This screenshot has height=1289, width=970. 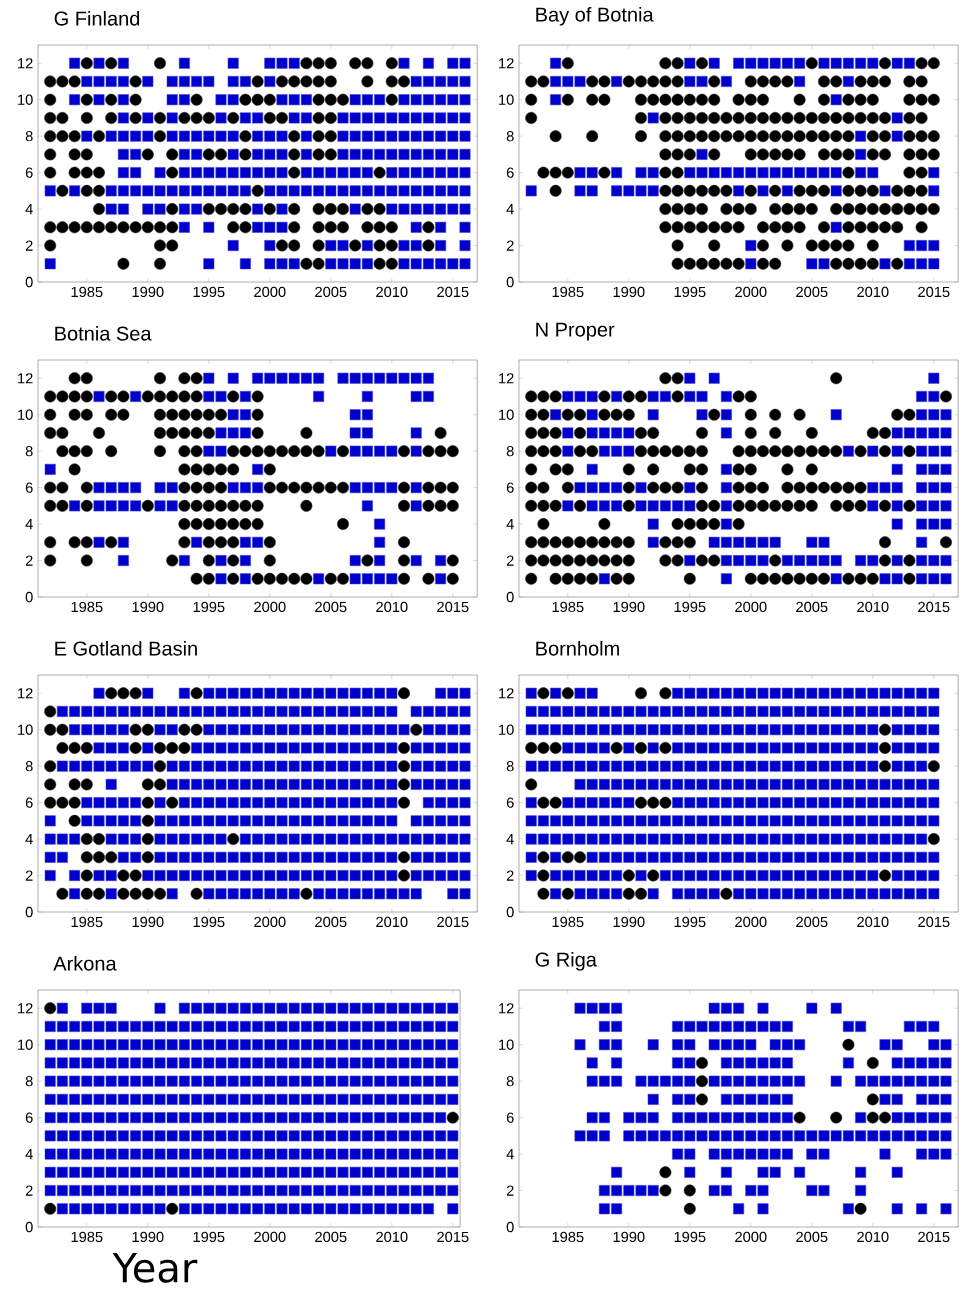 What do you see at coordinates (873, 1237) in the screenshot?
I see `x-tick-label: 2010` at bounding box center [873, 1237].